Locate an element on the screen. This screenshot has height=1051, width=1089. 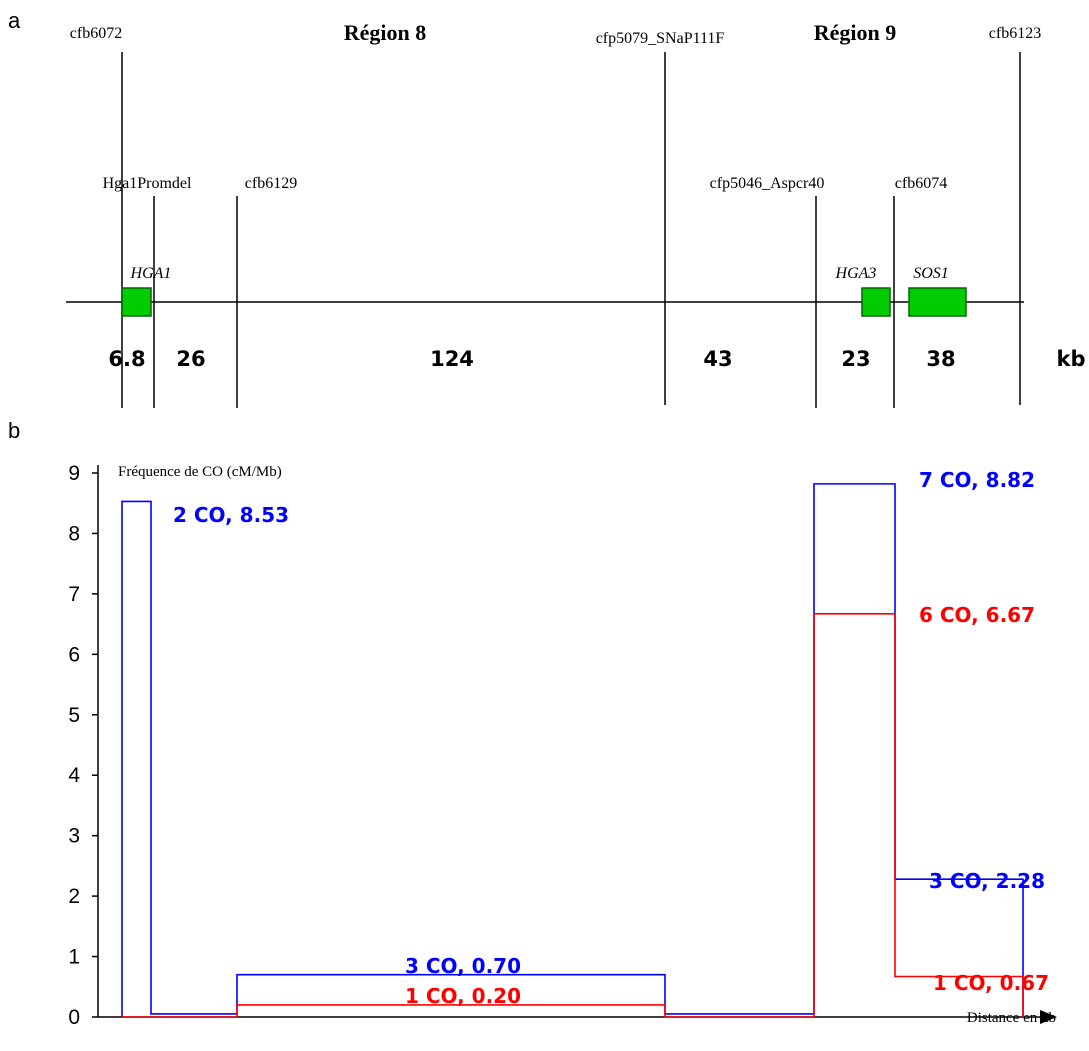
interval-size-2: 26 is located at coordinates (190, 359).